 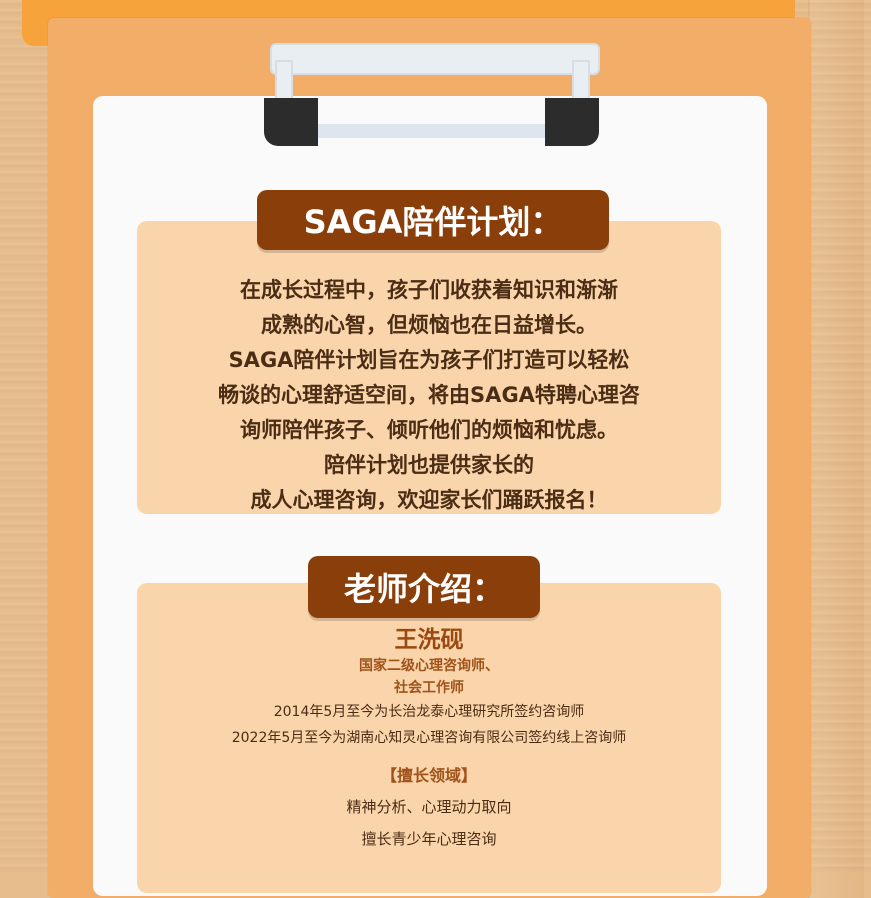 I want to click on saga-line: 畅谈的心理舒适空间，将由SAGA特聘心理咨, so click(x=429, y=395).